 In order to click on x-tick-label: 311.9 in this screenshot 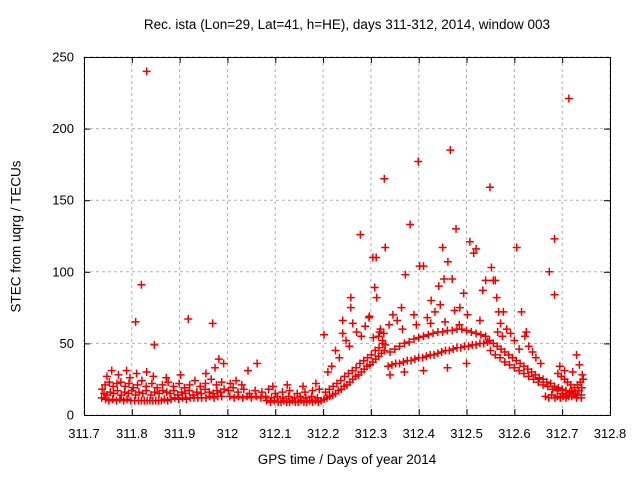, I will do `click(180, 433)`.